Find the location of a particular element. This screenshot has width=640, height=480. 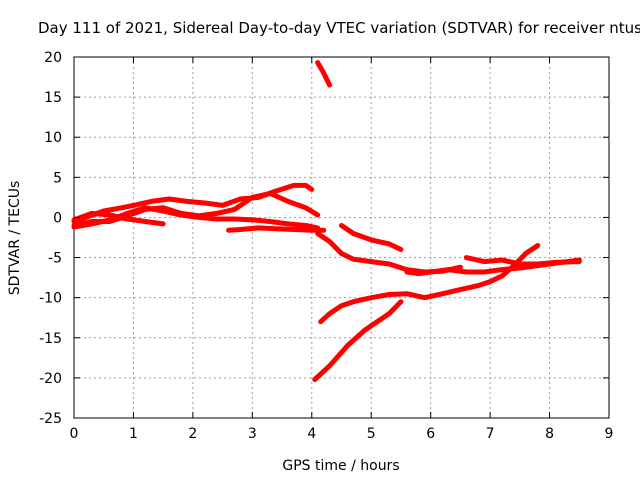

series-line-s2 is located at coordinates (193, 203).